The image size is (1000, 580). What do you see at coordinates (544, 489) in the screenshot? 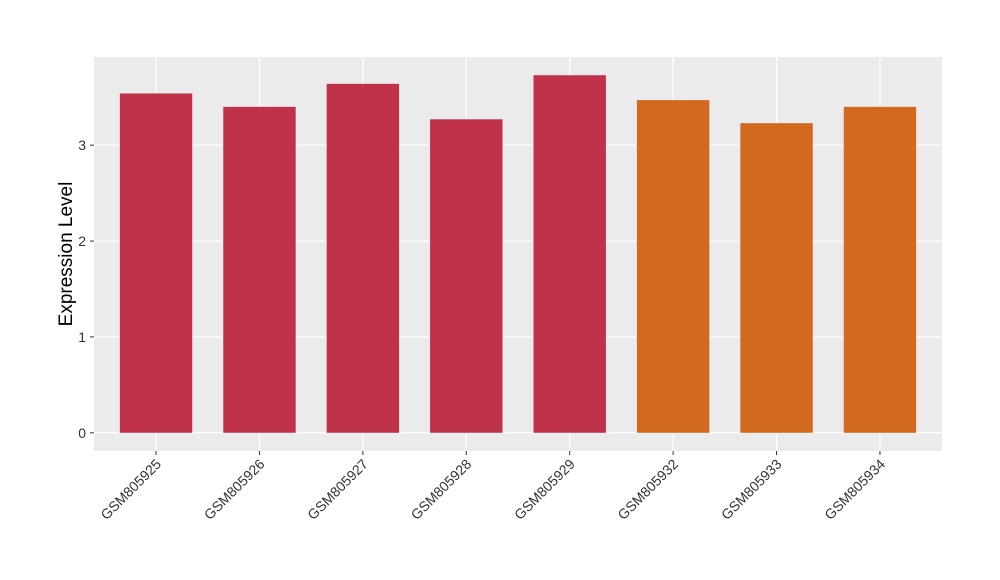
I see `x-tick-label: GSM805929` at bounding box center [544, 489].